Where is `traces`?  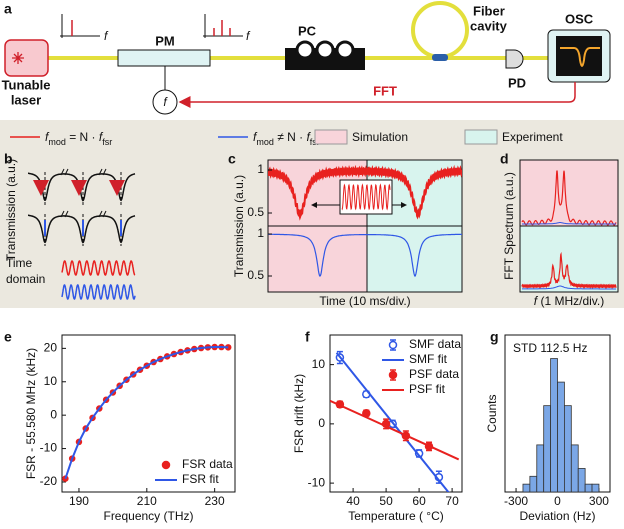
traces is located at coordinates (365, 221).